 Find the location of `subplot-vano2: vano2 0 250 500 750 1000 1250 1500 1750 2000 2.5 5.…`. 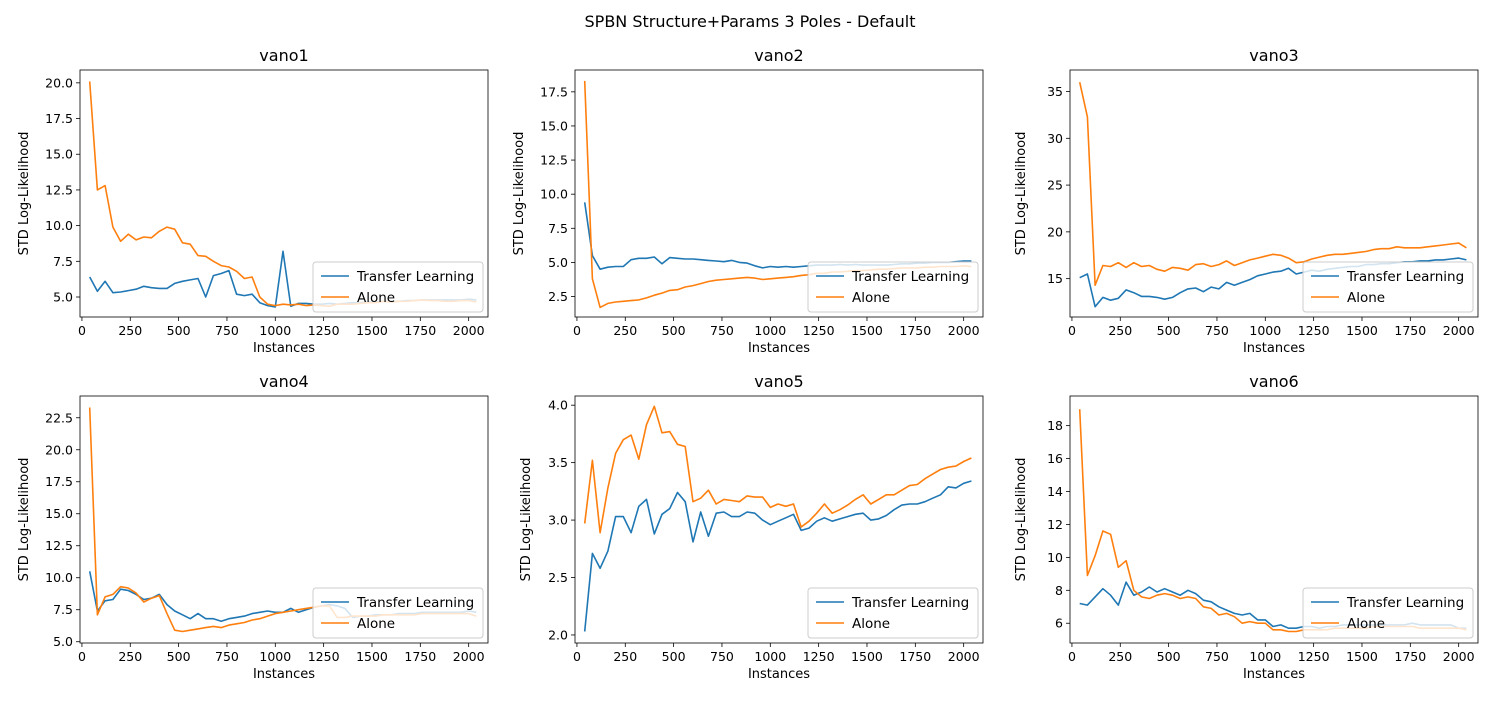

subplot-vano2: vano2 0 250 500 750 1000 1250 1500 1750 2000 2.5 5.… is located at coordinates (748, 201).